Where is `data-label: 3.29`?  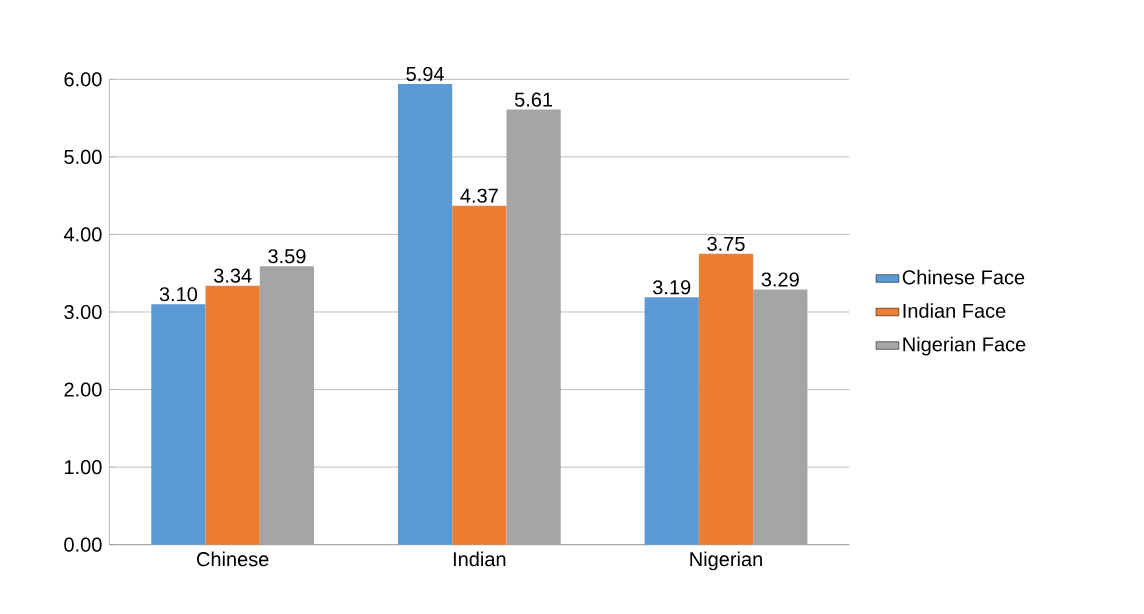 data-label: 3.29 is located at coordinates (780, 279).